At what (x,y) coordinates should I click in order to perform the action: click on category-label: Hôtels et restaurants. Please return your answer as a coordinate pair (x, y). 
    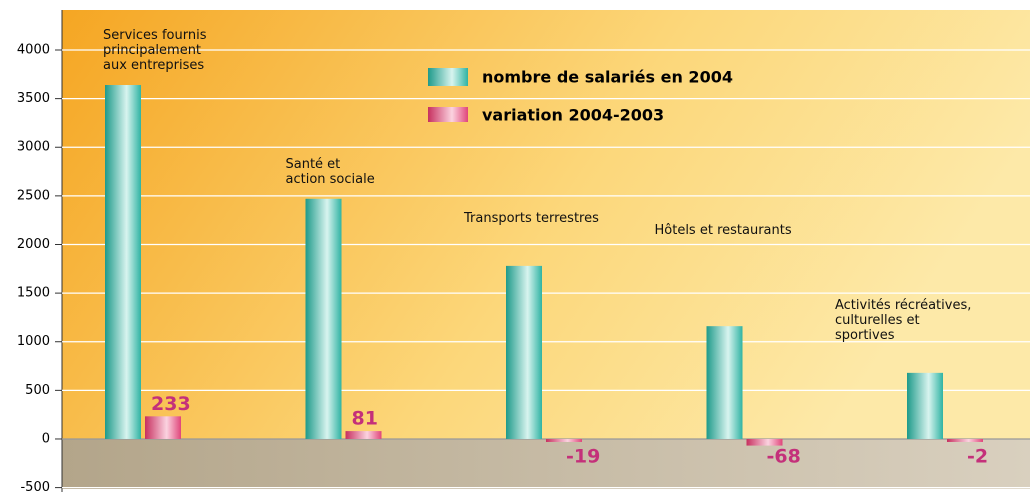
    Looking at the image, I should click on (723, 231).